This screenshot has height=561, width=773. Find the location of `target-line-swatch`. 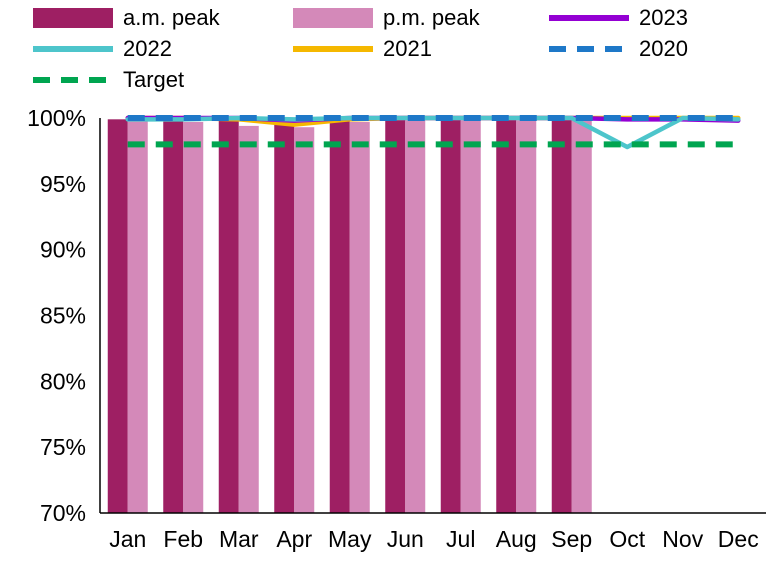

target-line-swatch is located at coordinates (73, 80).